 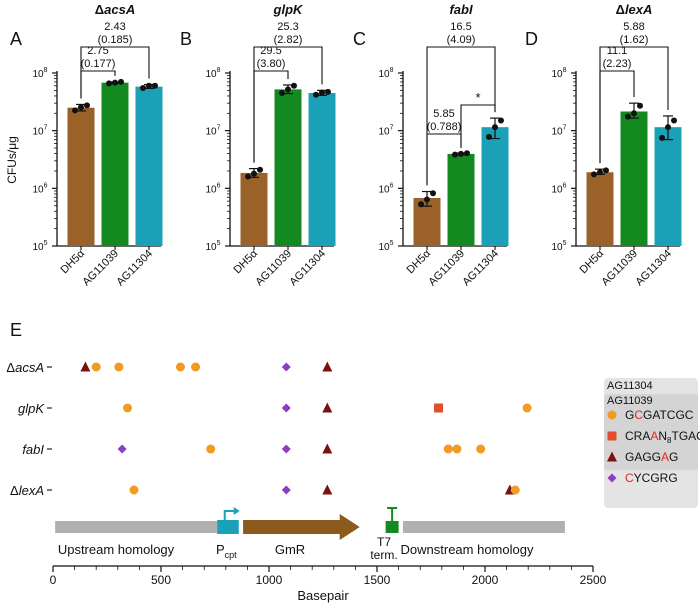 I want to click on x-axis-label: Basepair, so click(x=323, y=595).